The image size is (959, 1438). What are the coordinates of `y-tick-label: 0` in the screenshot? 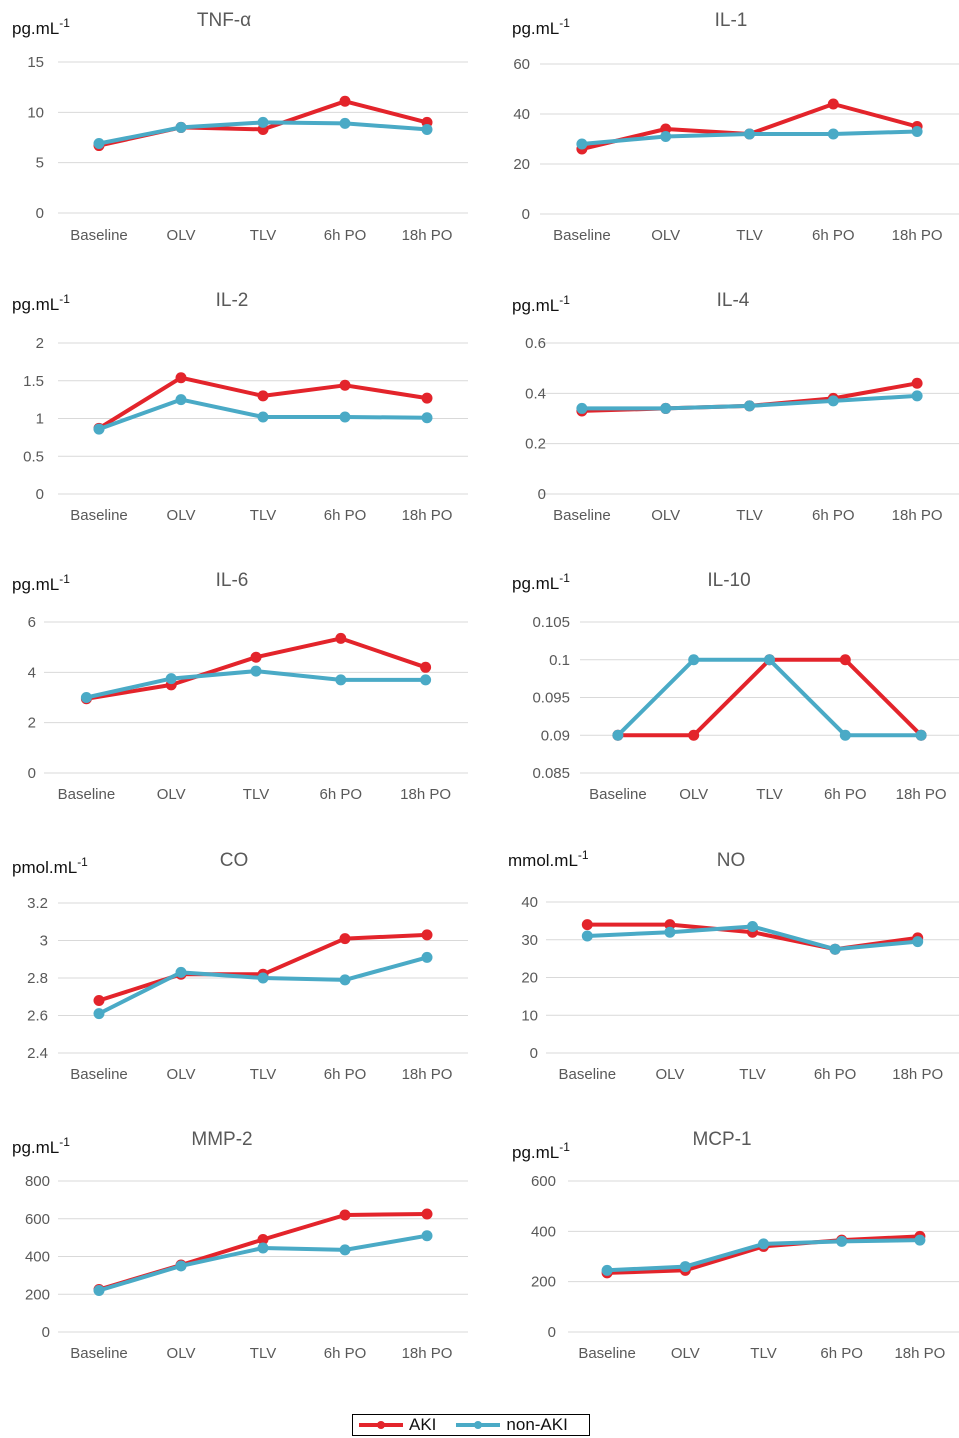 It's located at (552, 1332).